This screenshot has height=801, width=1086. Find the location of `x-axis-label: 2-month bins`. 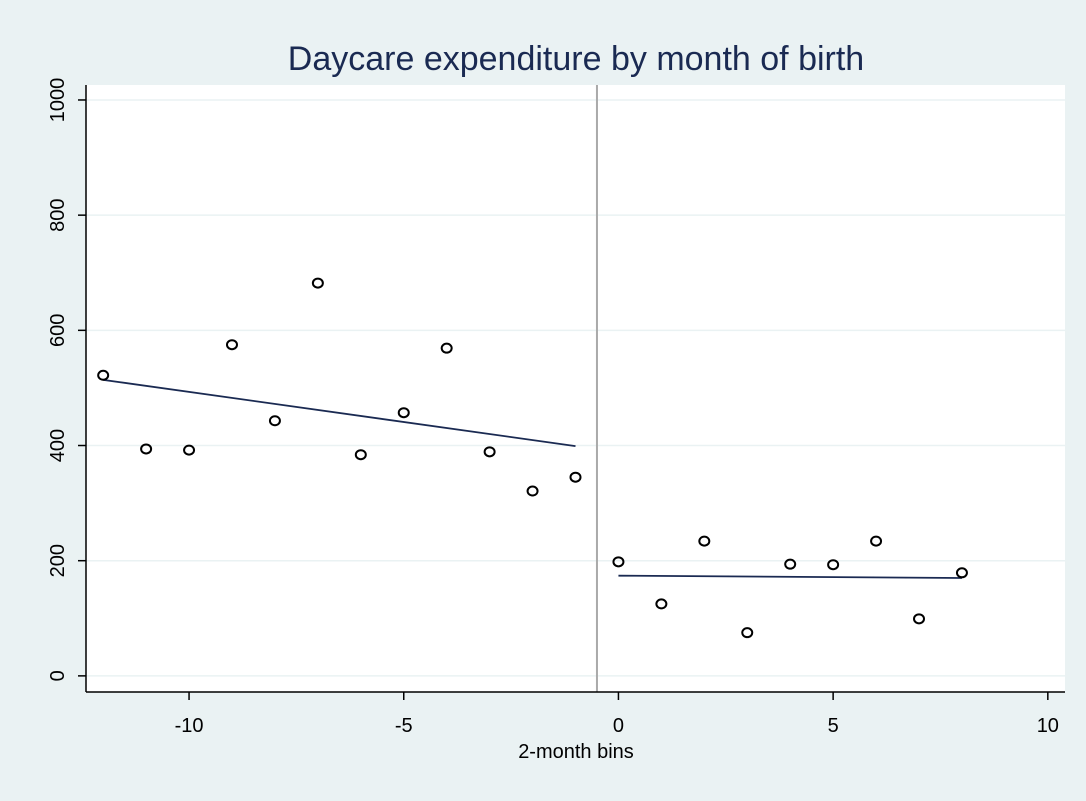

x-axis-label: 2-month bins is located at coordinates (576, 752).